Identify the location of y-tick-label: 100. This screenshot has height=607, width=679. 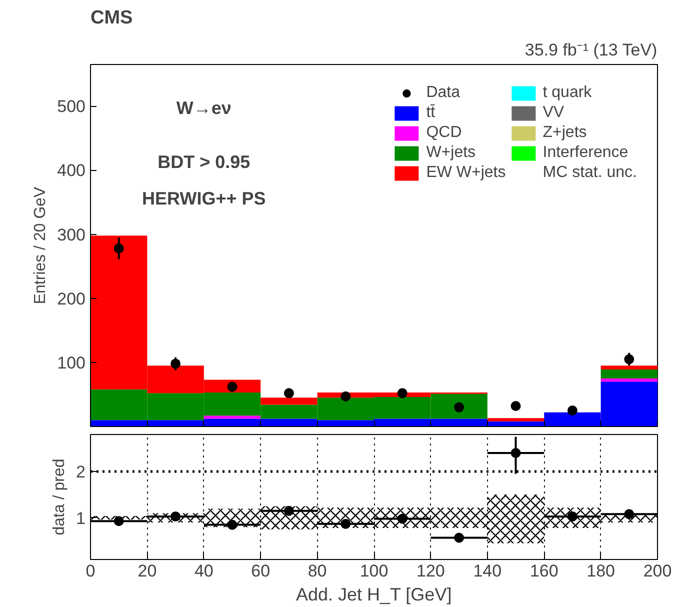
(71, 362).